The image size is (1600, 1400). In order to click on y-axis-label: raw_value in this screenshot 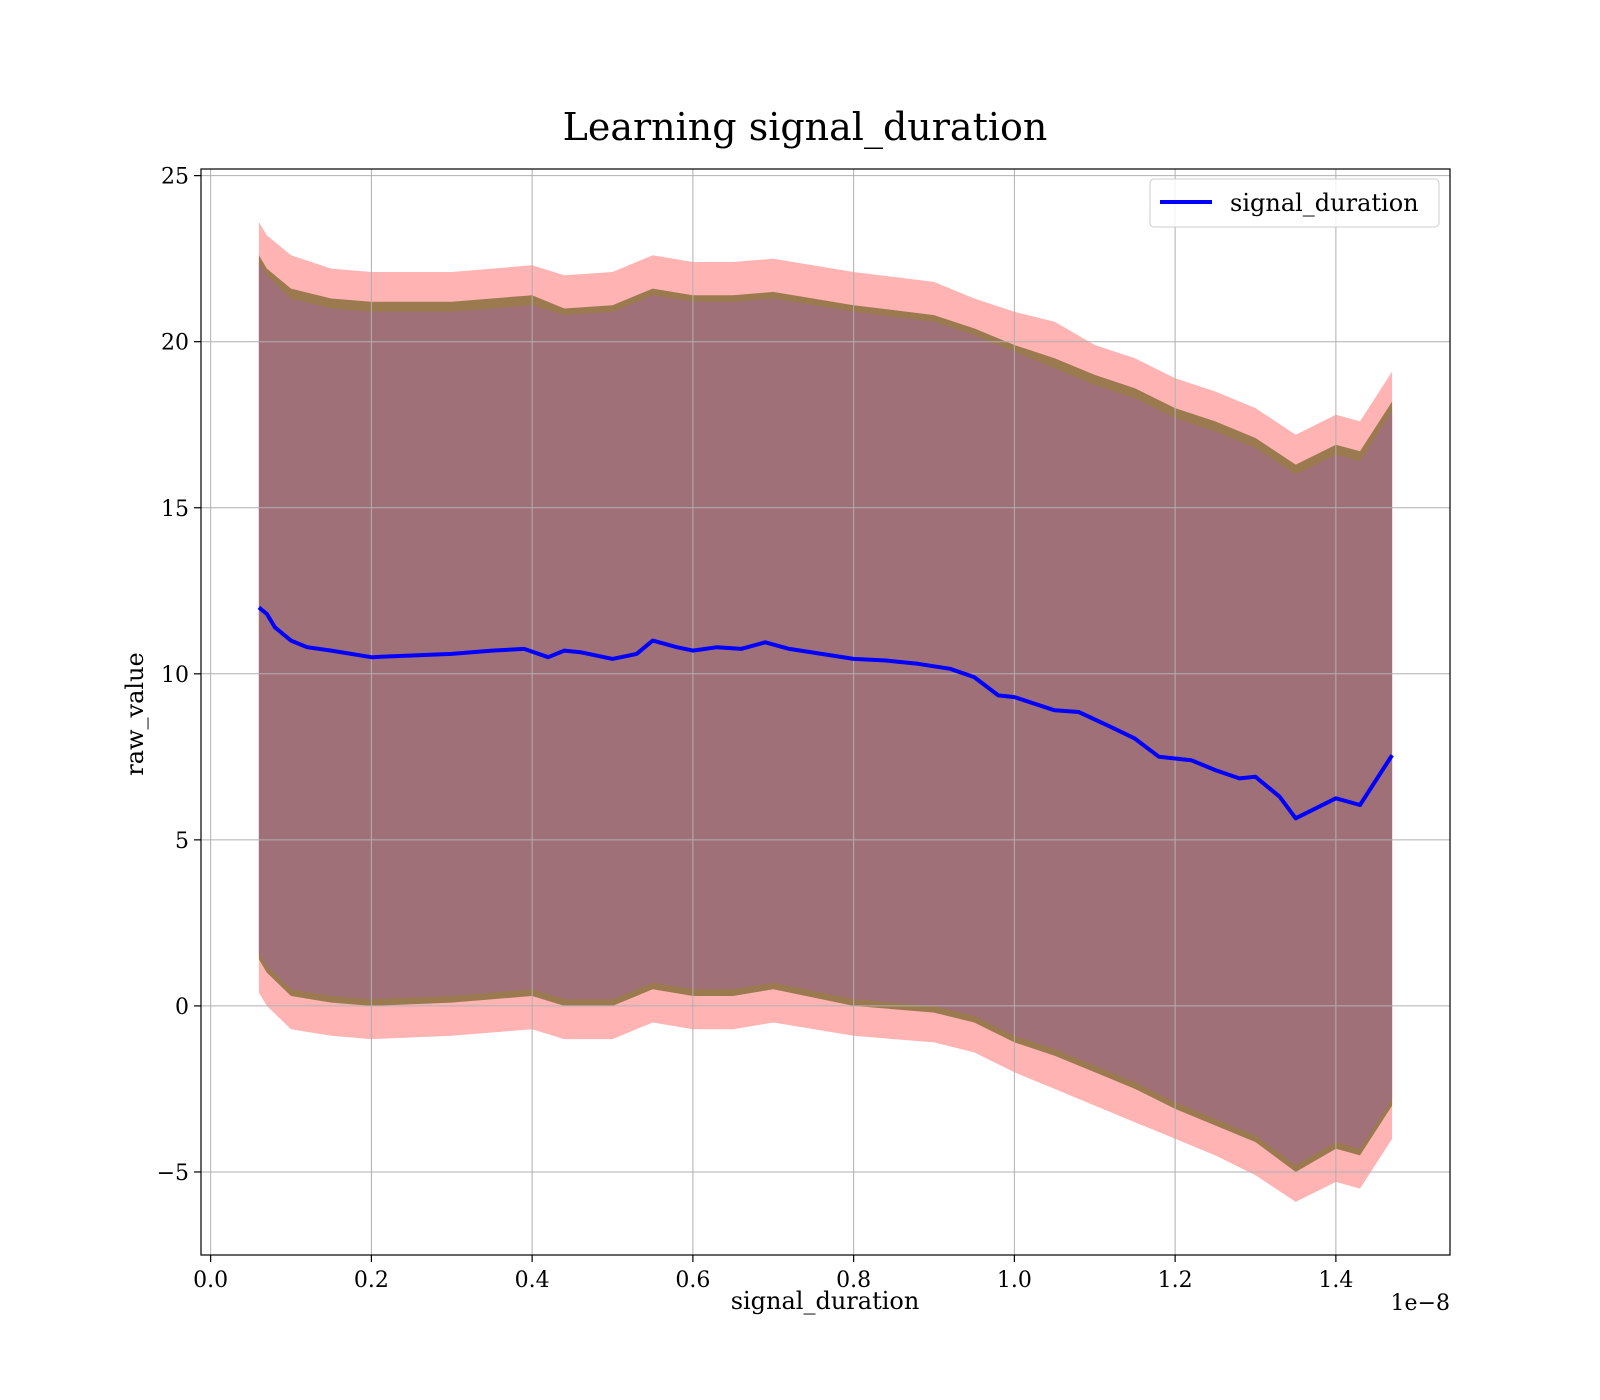, I will do `click(135, 714)`.